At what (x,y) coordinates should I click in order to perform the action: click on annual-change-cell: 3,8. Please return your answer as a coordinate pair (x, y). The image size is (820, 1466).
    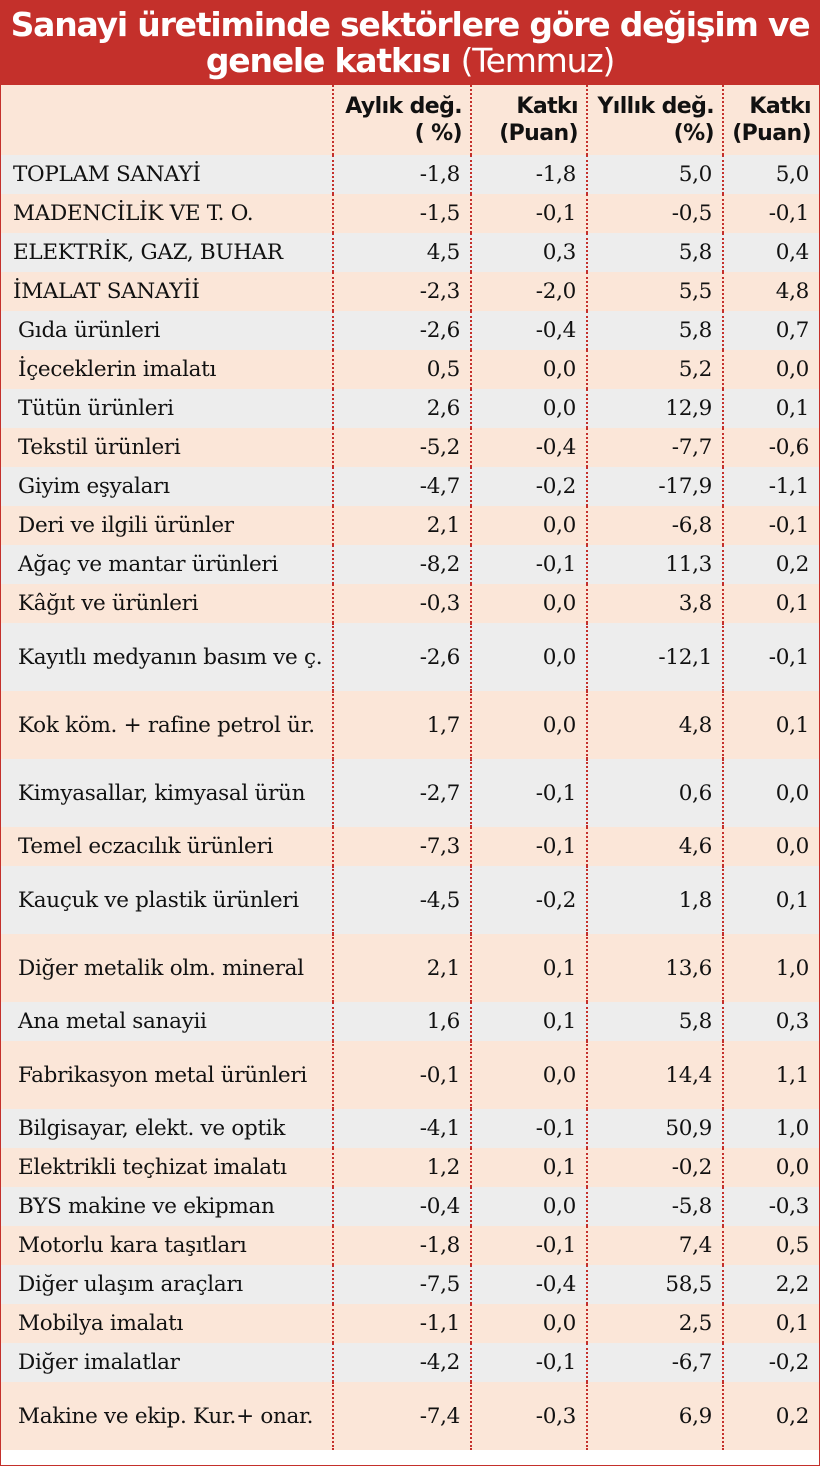
    Looking at the image, I should click on (654, 603).